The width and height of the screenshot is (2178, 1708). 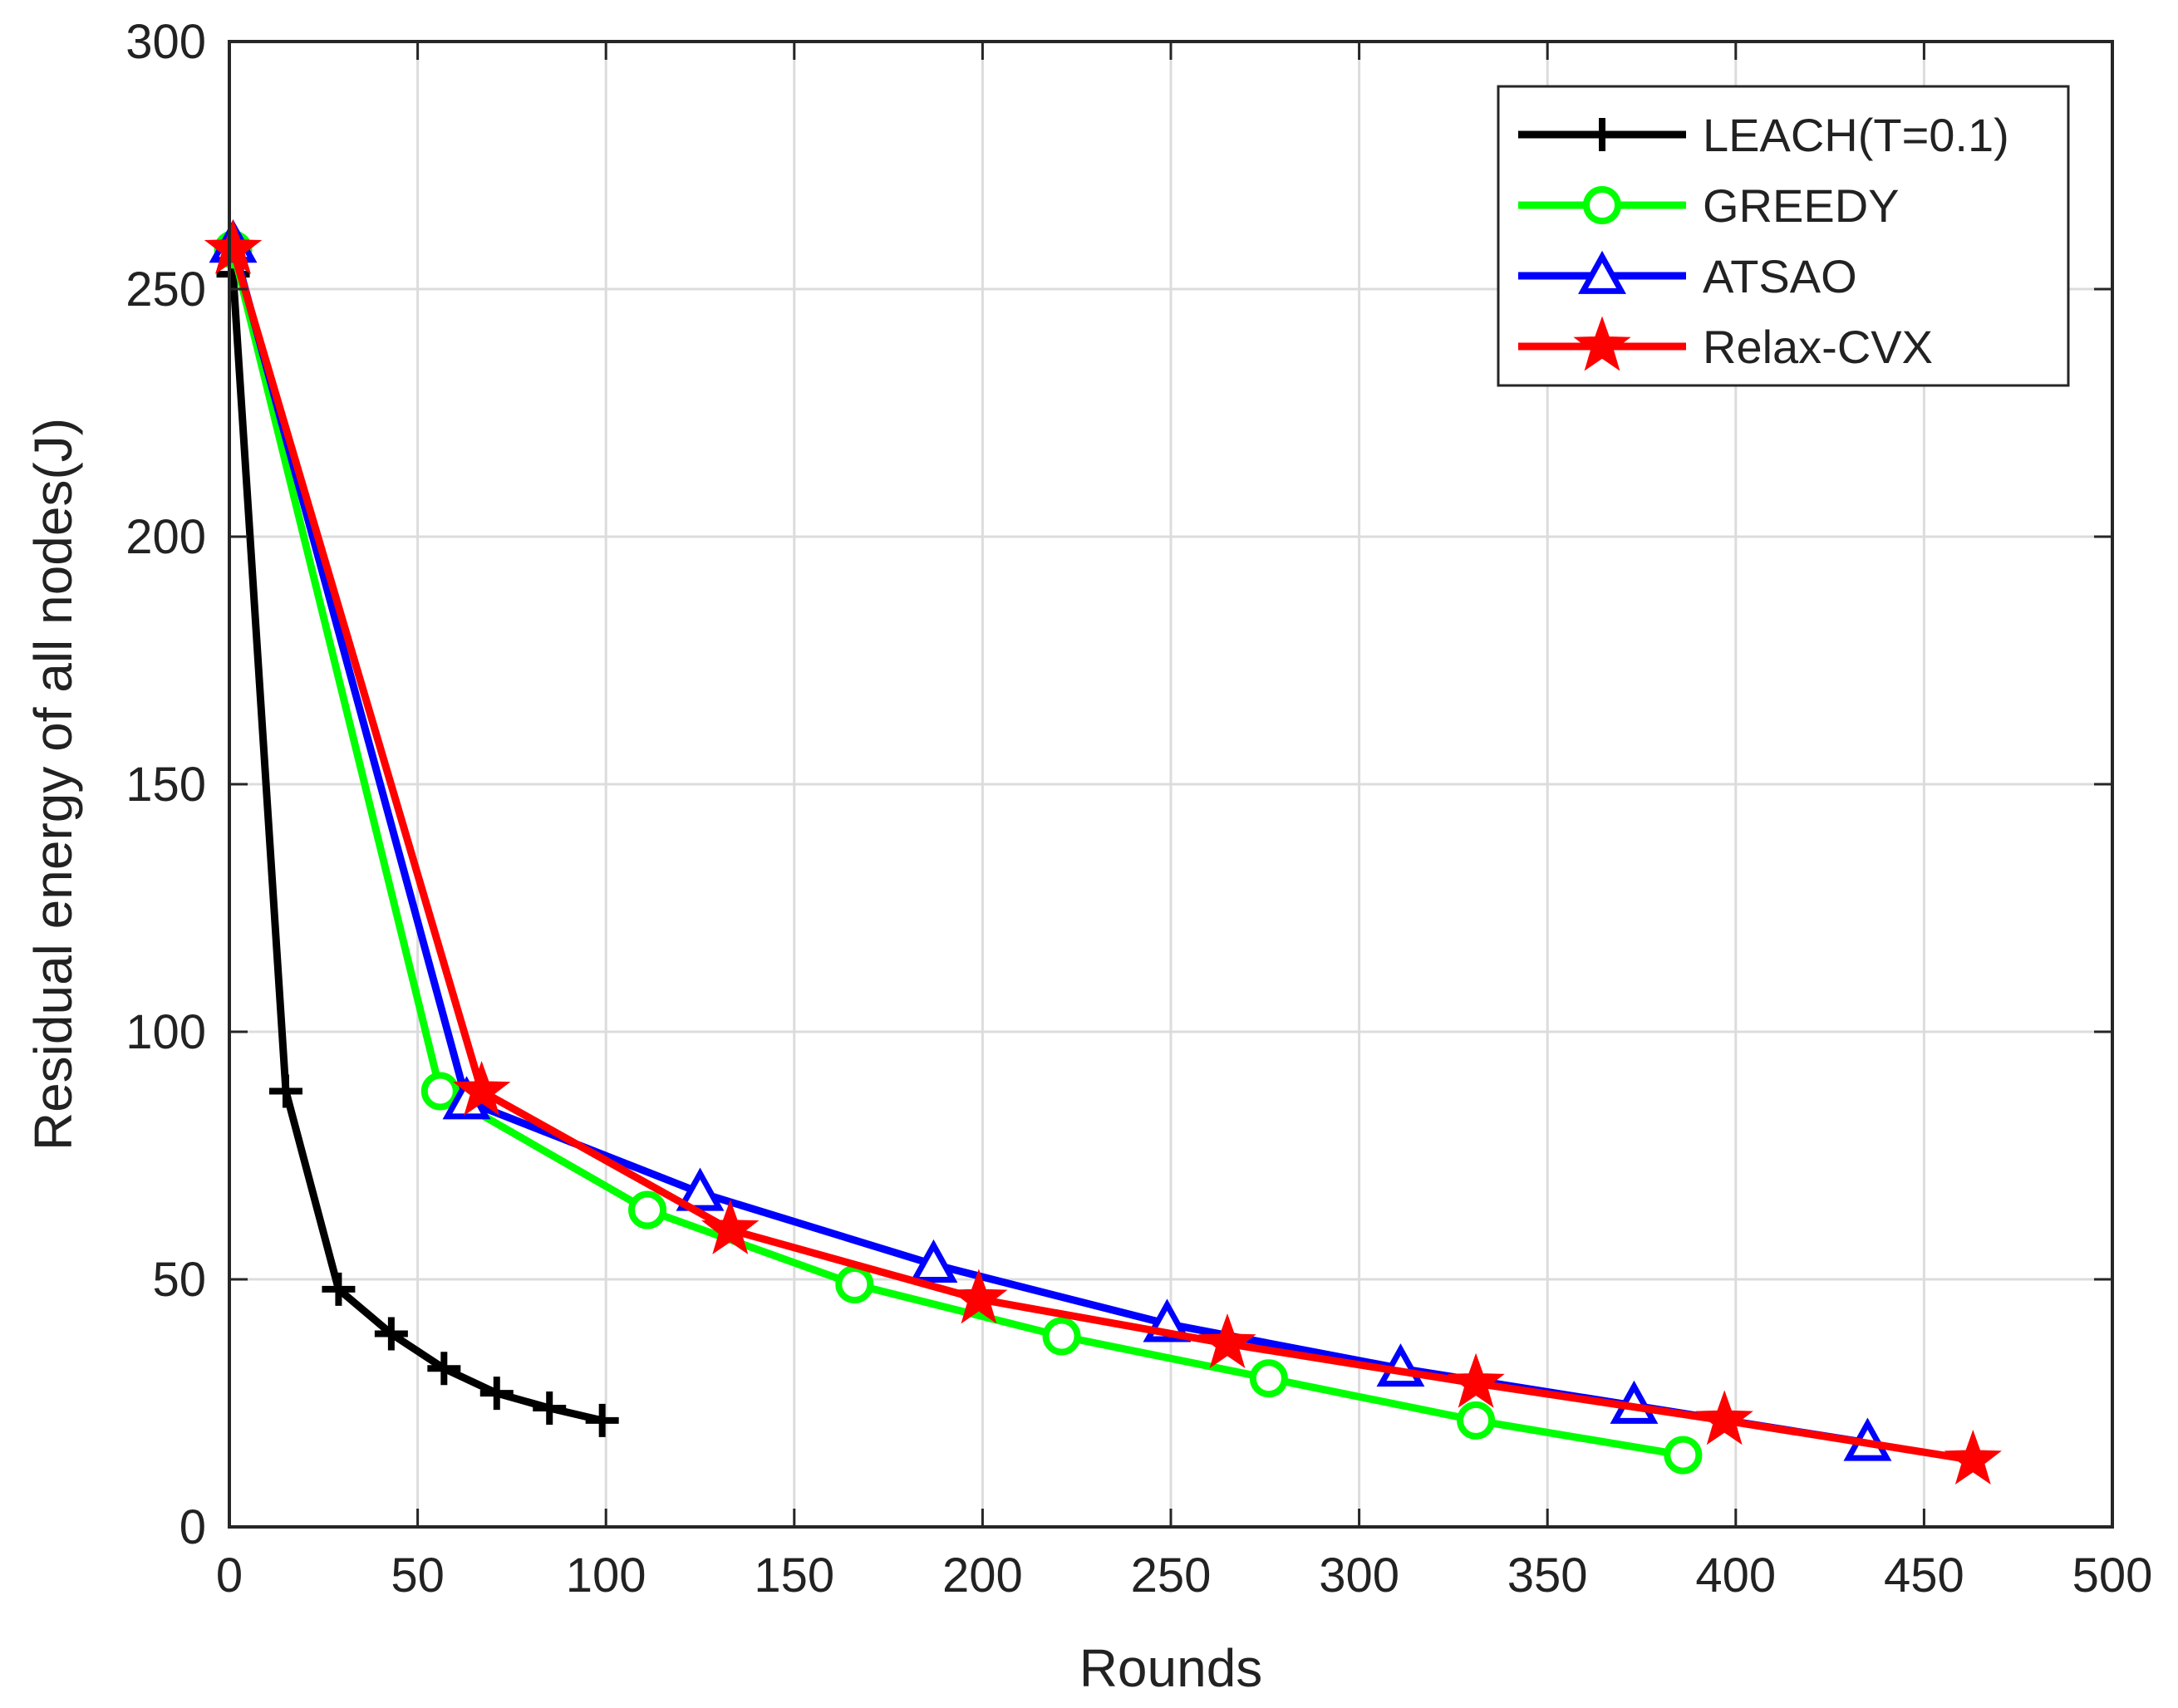 I want to click on legend-entry: LEACH(T=0.1), so click(x=1763, y=135).